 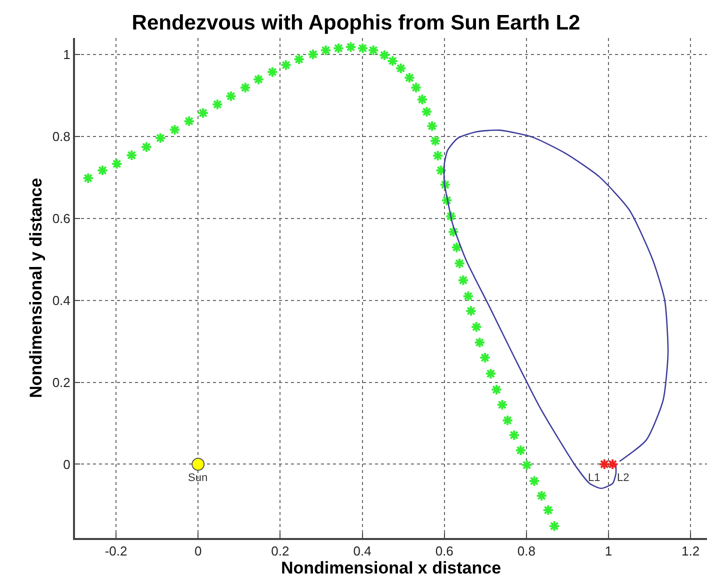 I want to click on y-tick-label: 1, so click(x=66, y=54).